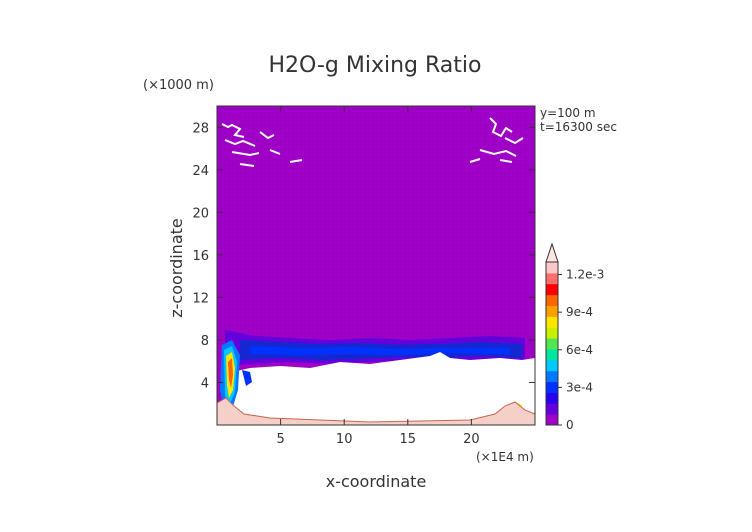 The image size is (752, 532). What do you see at coordinates (236, 376) in the screenshot?
I see `convective-plume` at bounding box center [236, 376].